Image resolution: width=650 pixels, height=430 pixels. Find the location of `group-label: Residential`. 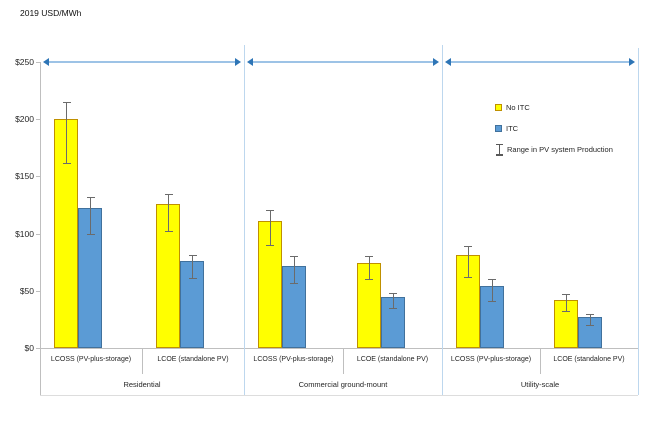

group-label: Residential is located at coordinates (142, 384).